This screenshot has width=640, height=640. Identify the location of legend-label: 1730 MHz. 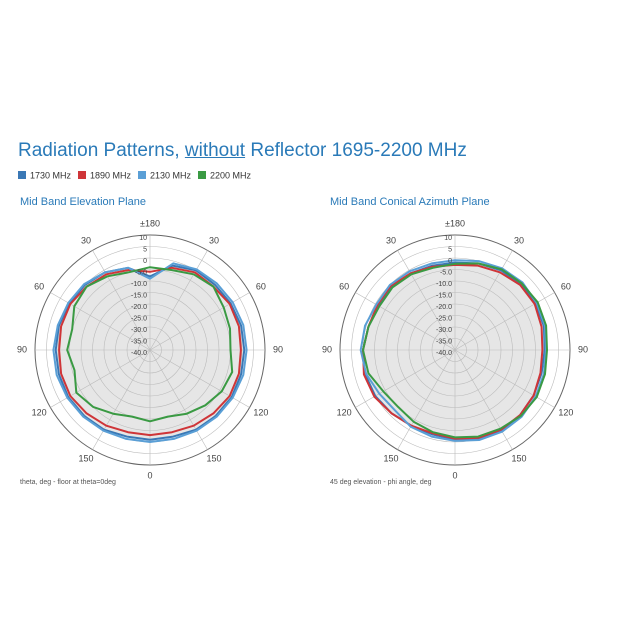
(51, 175).